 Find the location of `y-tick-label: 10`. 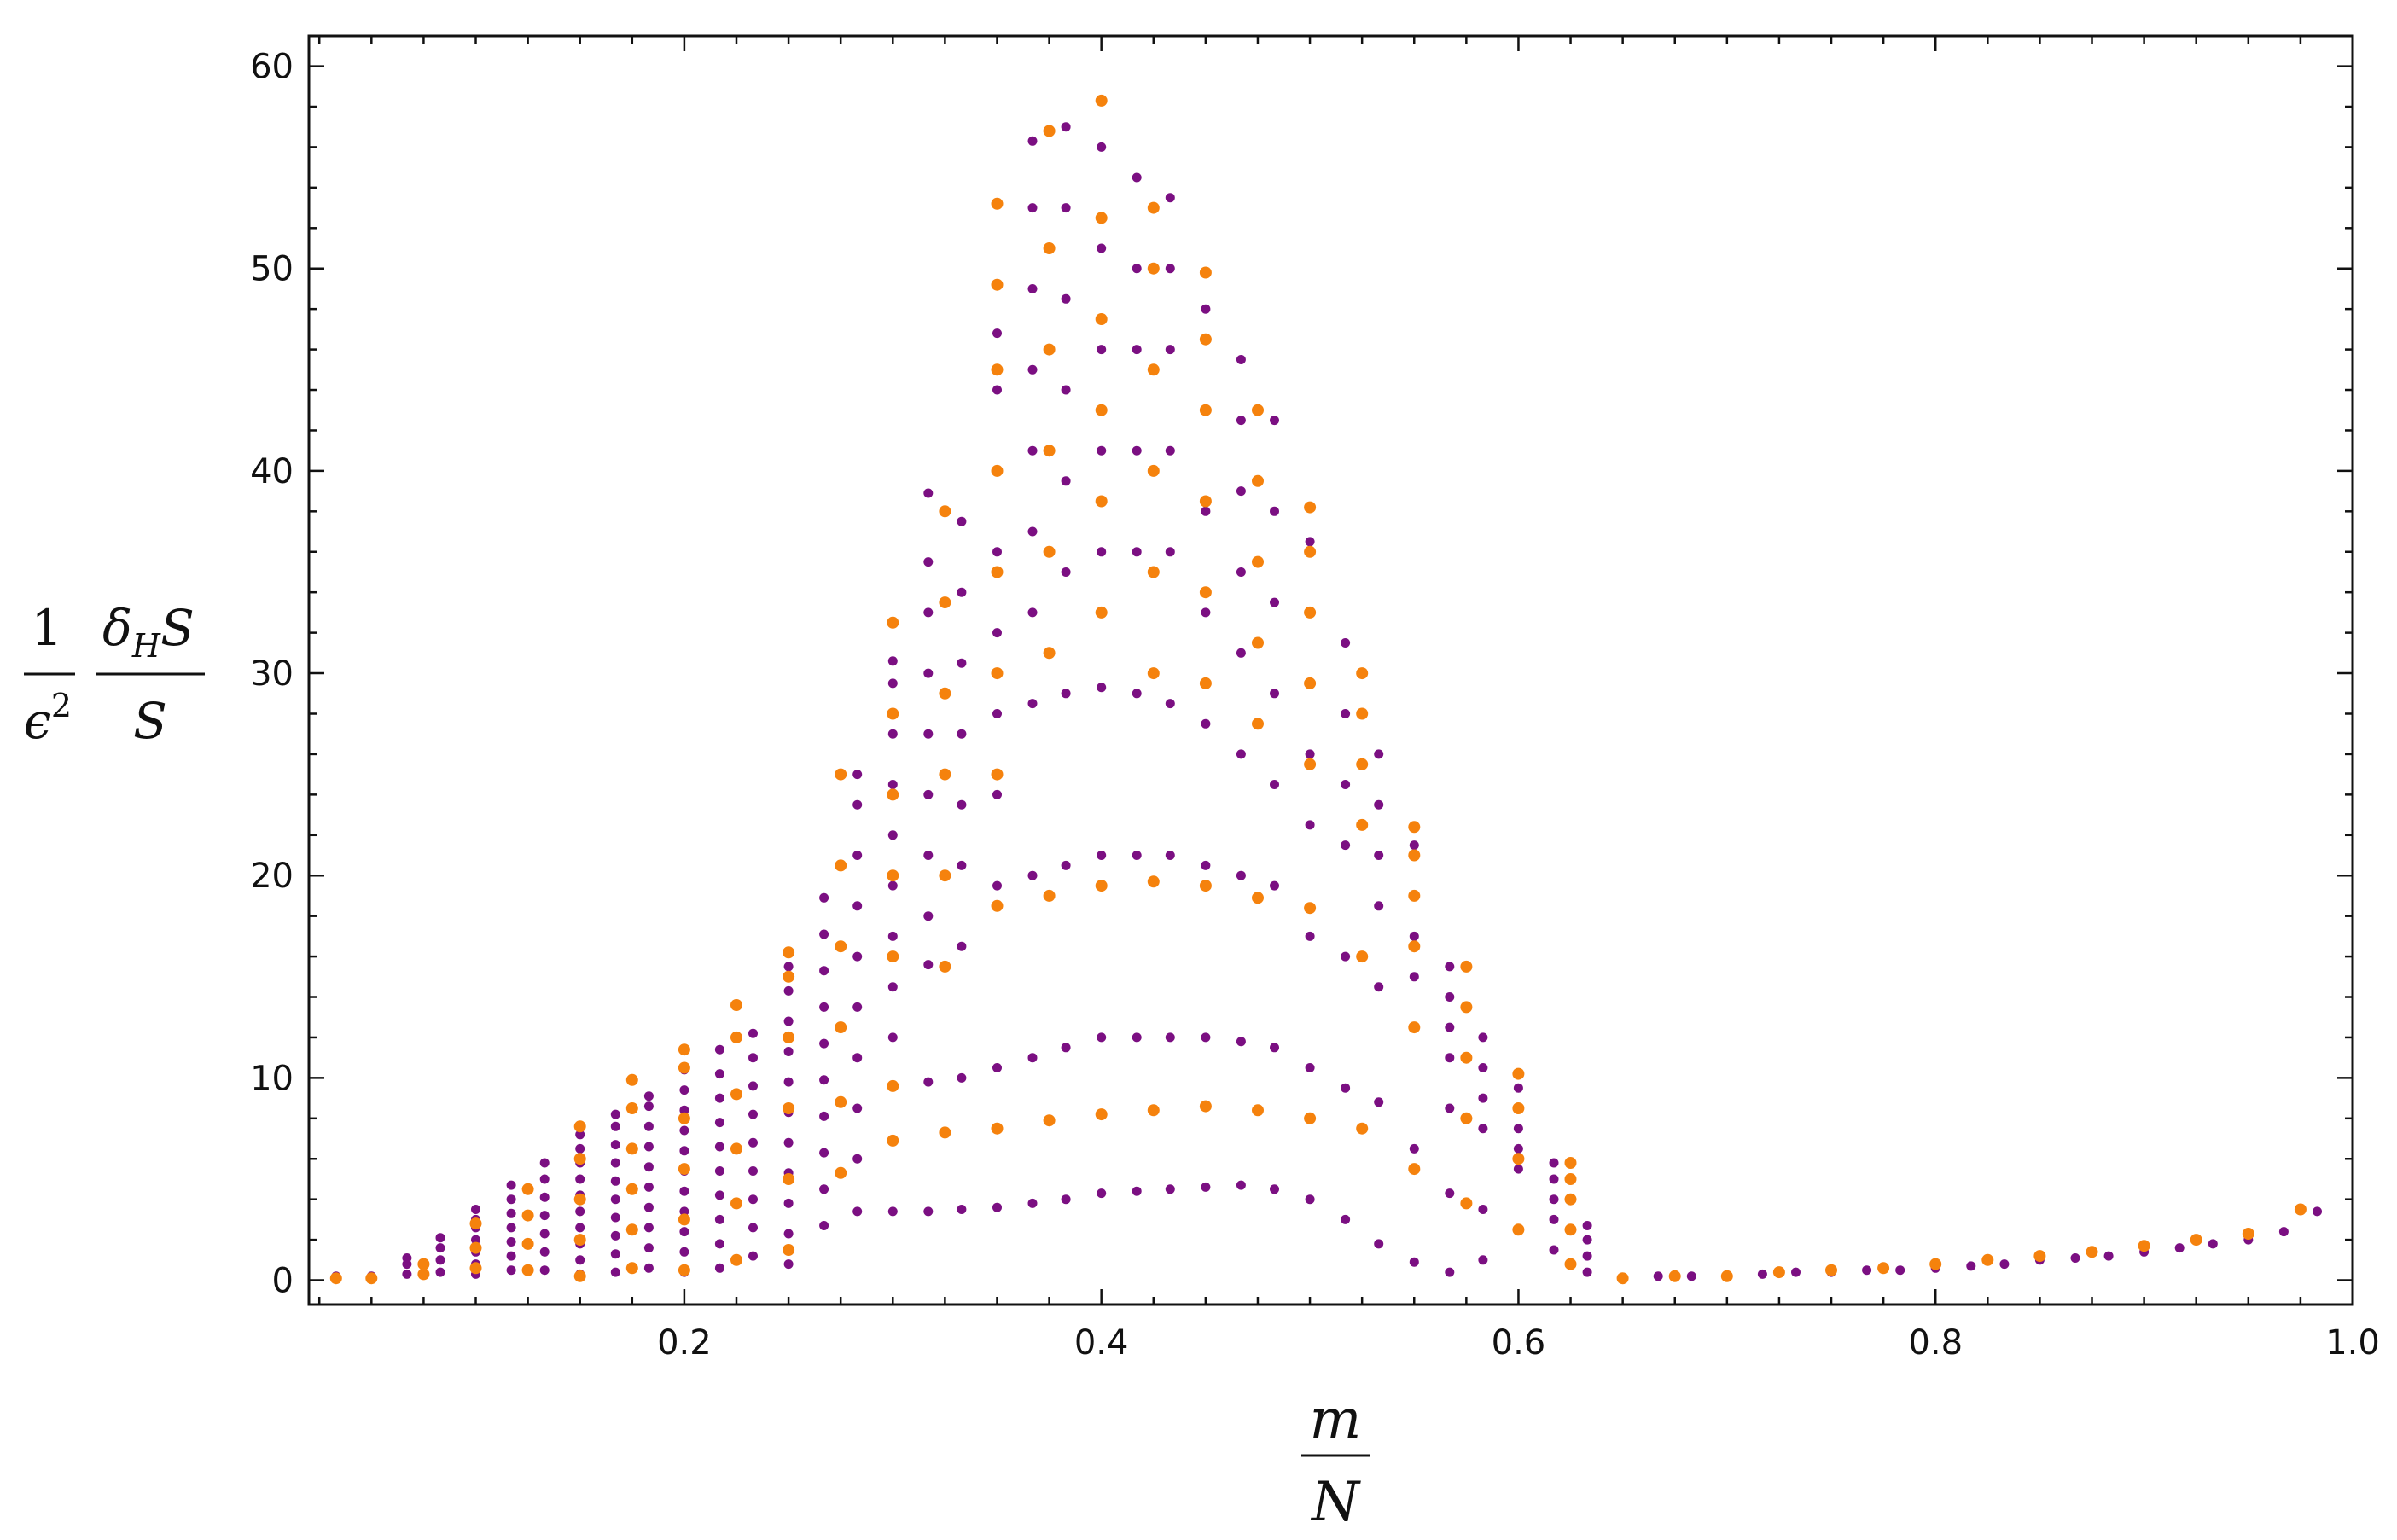

y-tick-label: 10 is located at coordinates (272, 1078).